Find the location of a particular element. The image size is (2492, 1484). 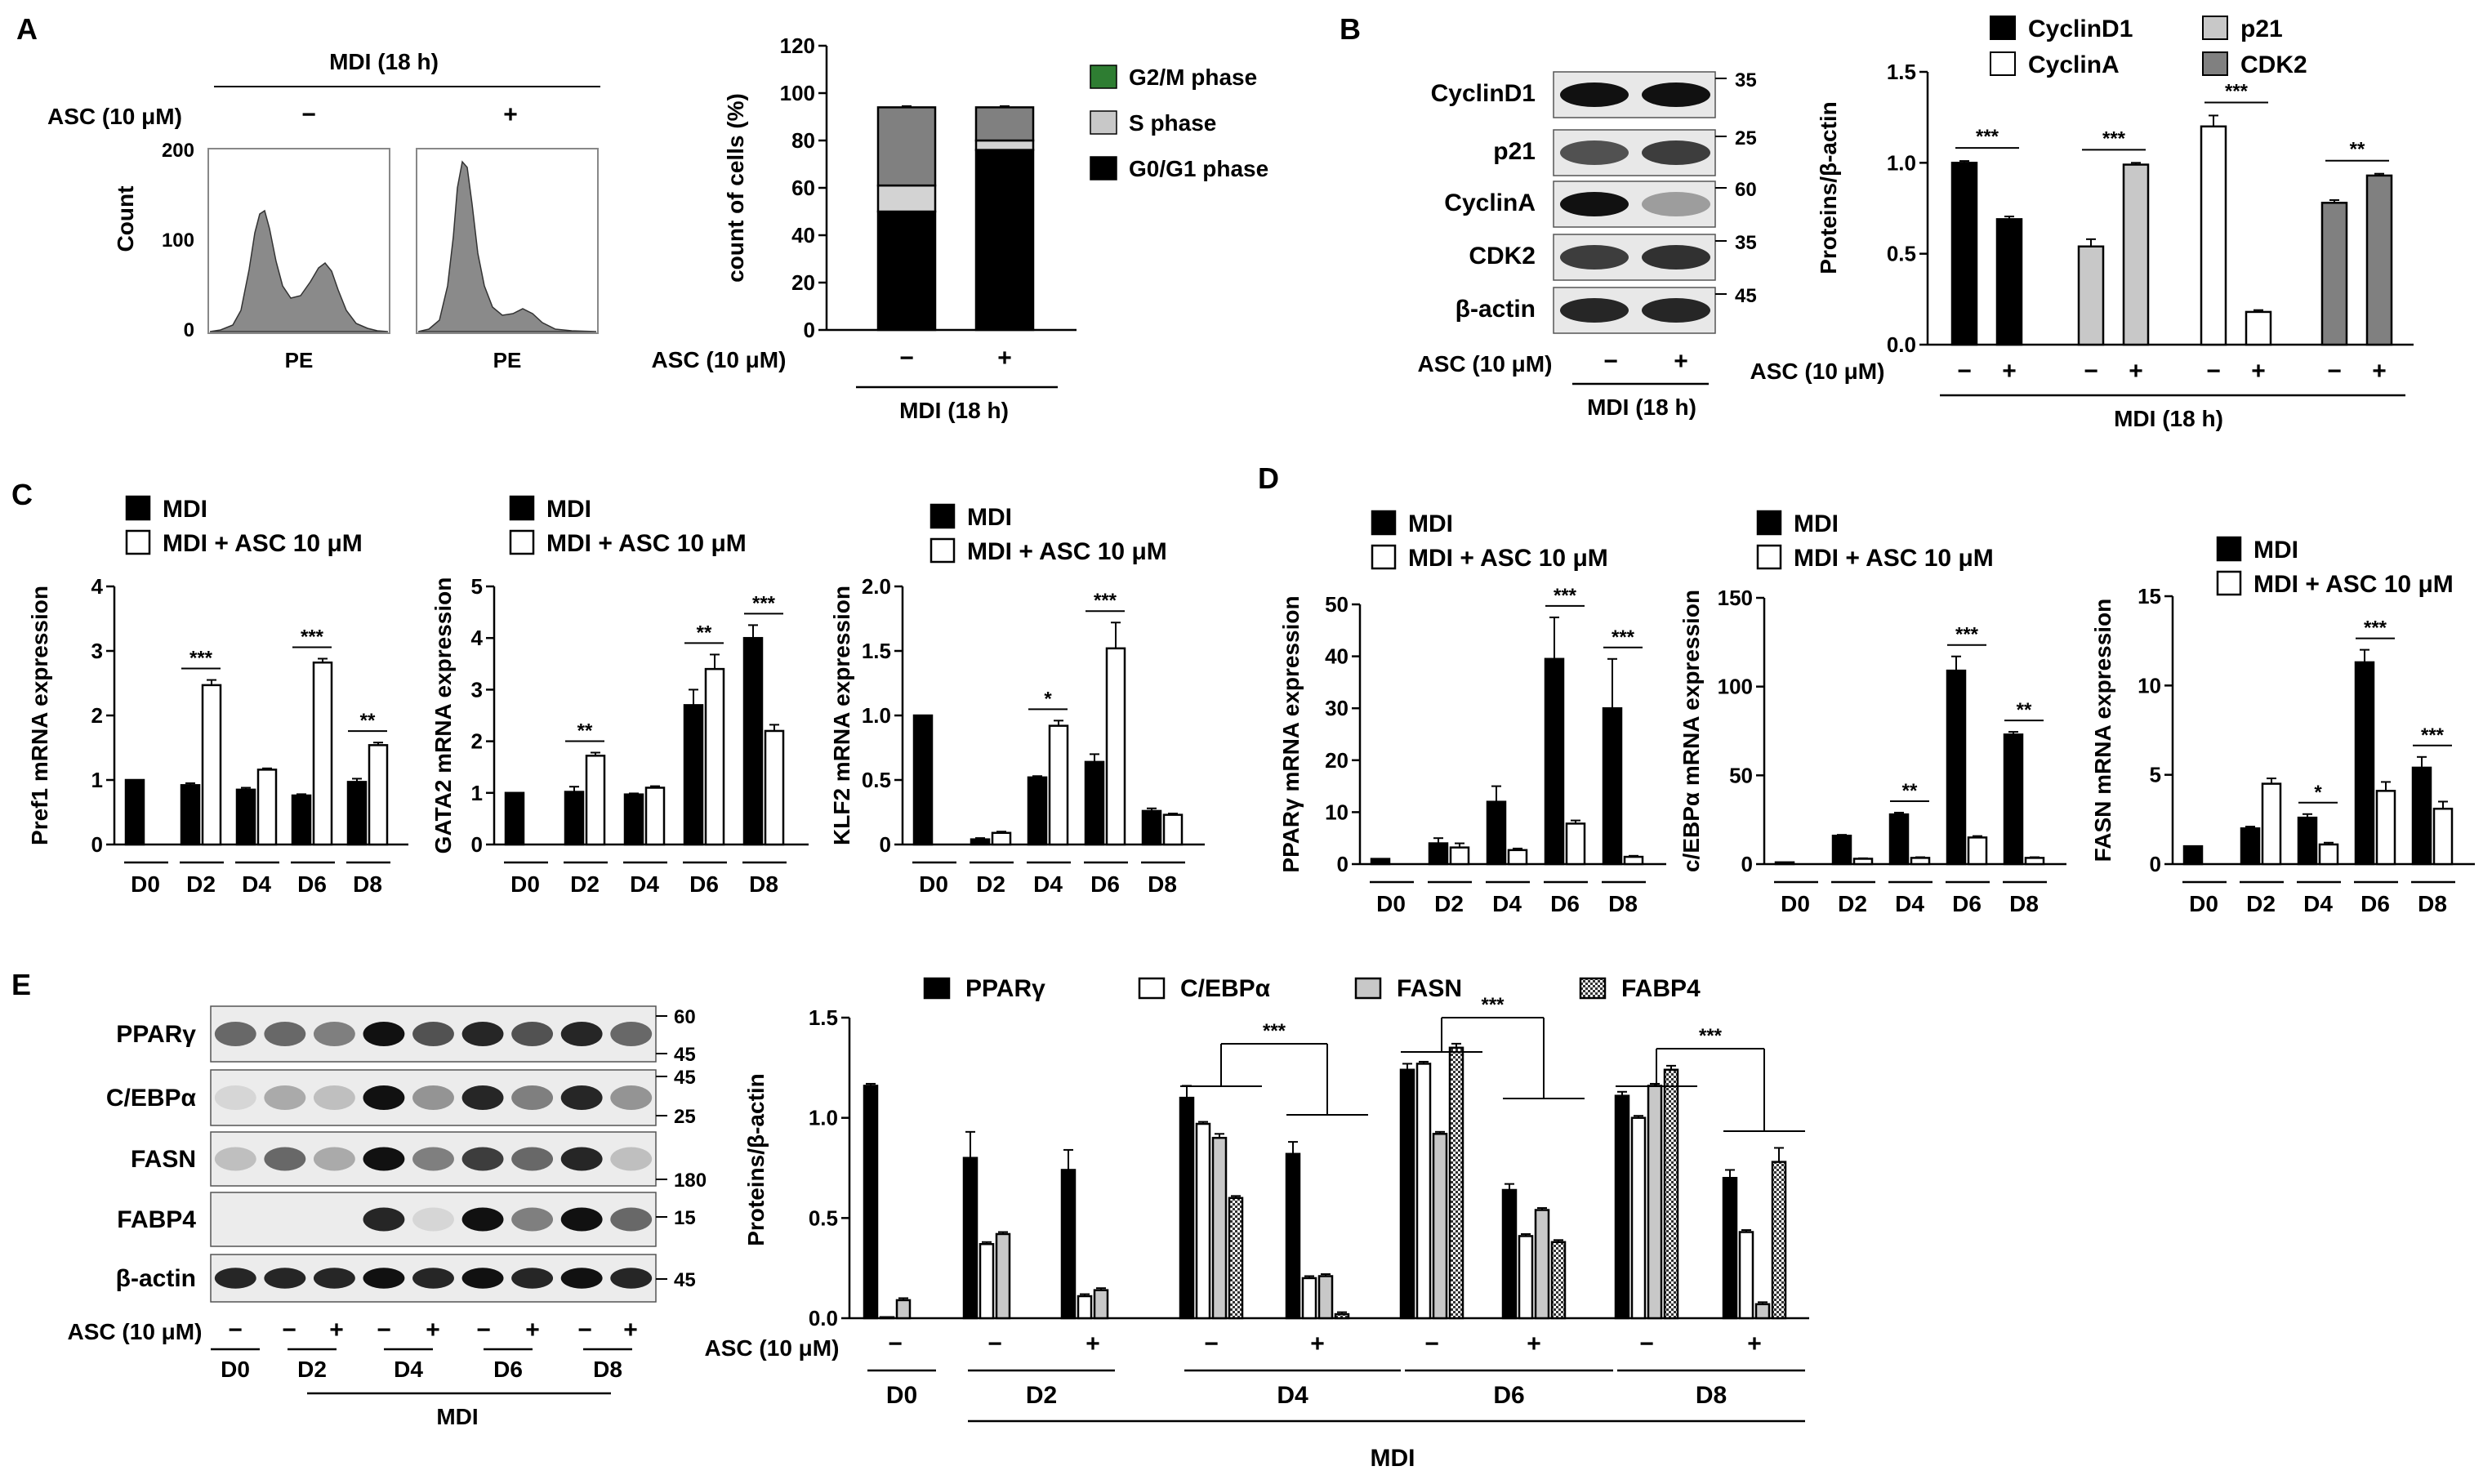

e-xtick-5: − is located at coordinates (1431, 1343).